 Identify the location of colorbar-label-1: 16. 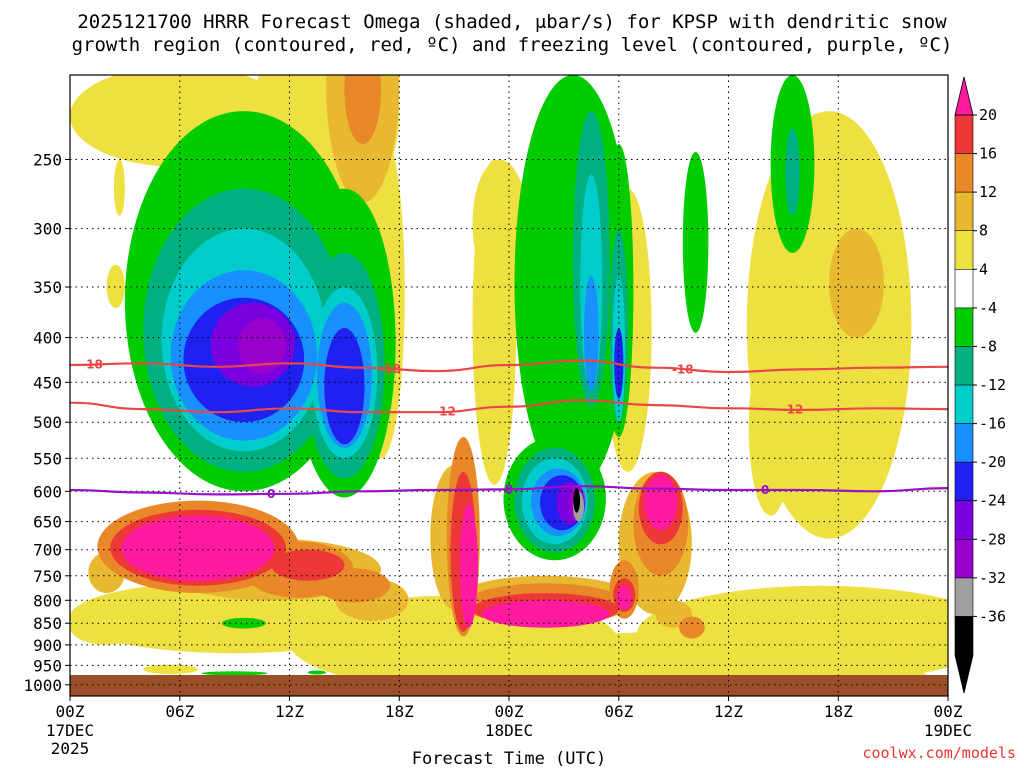
(988, 154).